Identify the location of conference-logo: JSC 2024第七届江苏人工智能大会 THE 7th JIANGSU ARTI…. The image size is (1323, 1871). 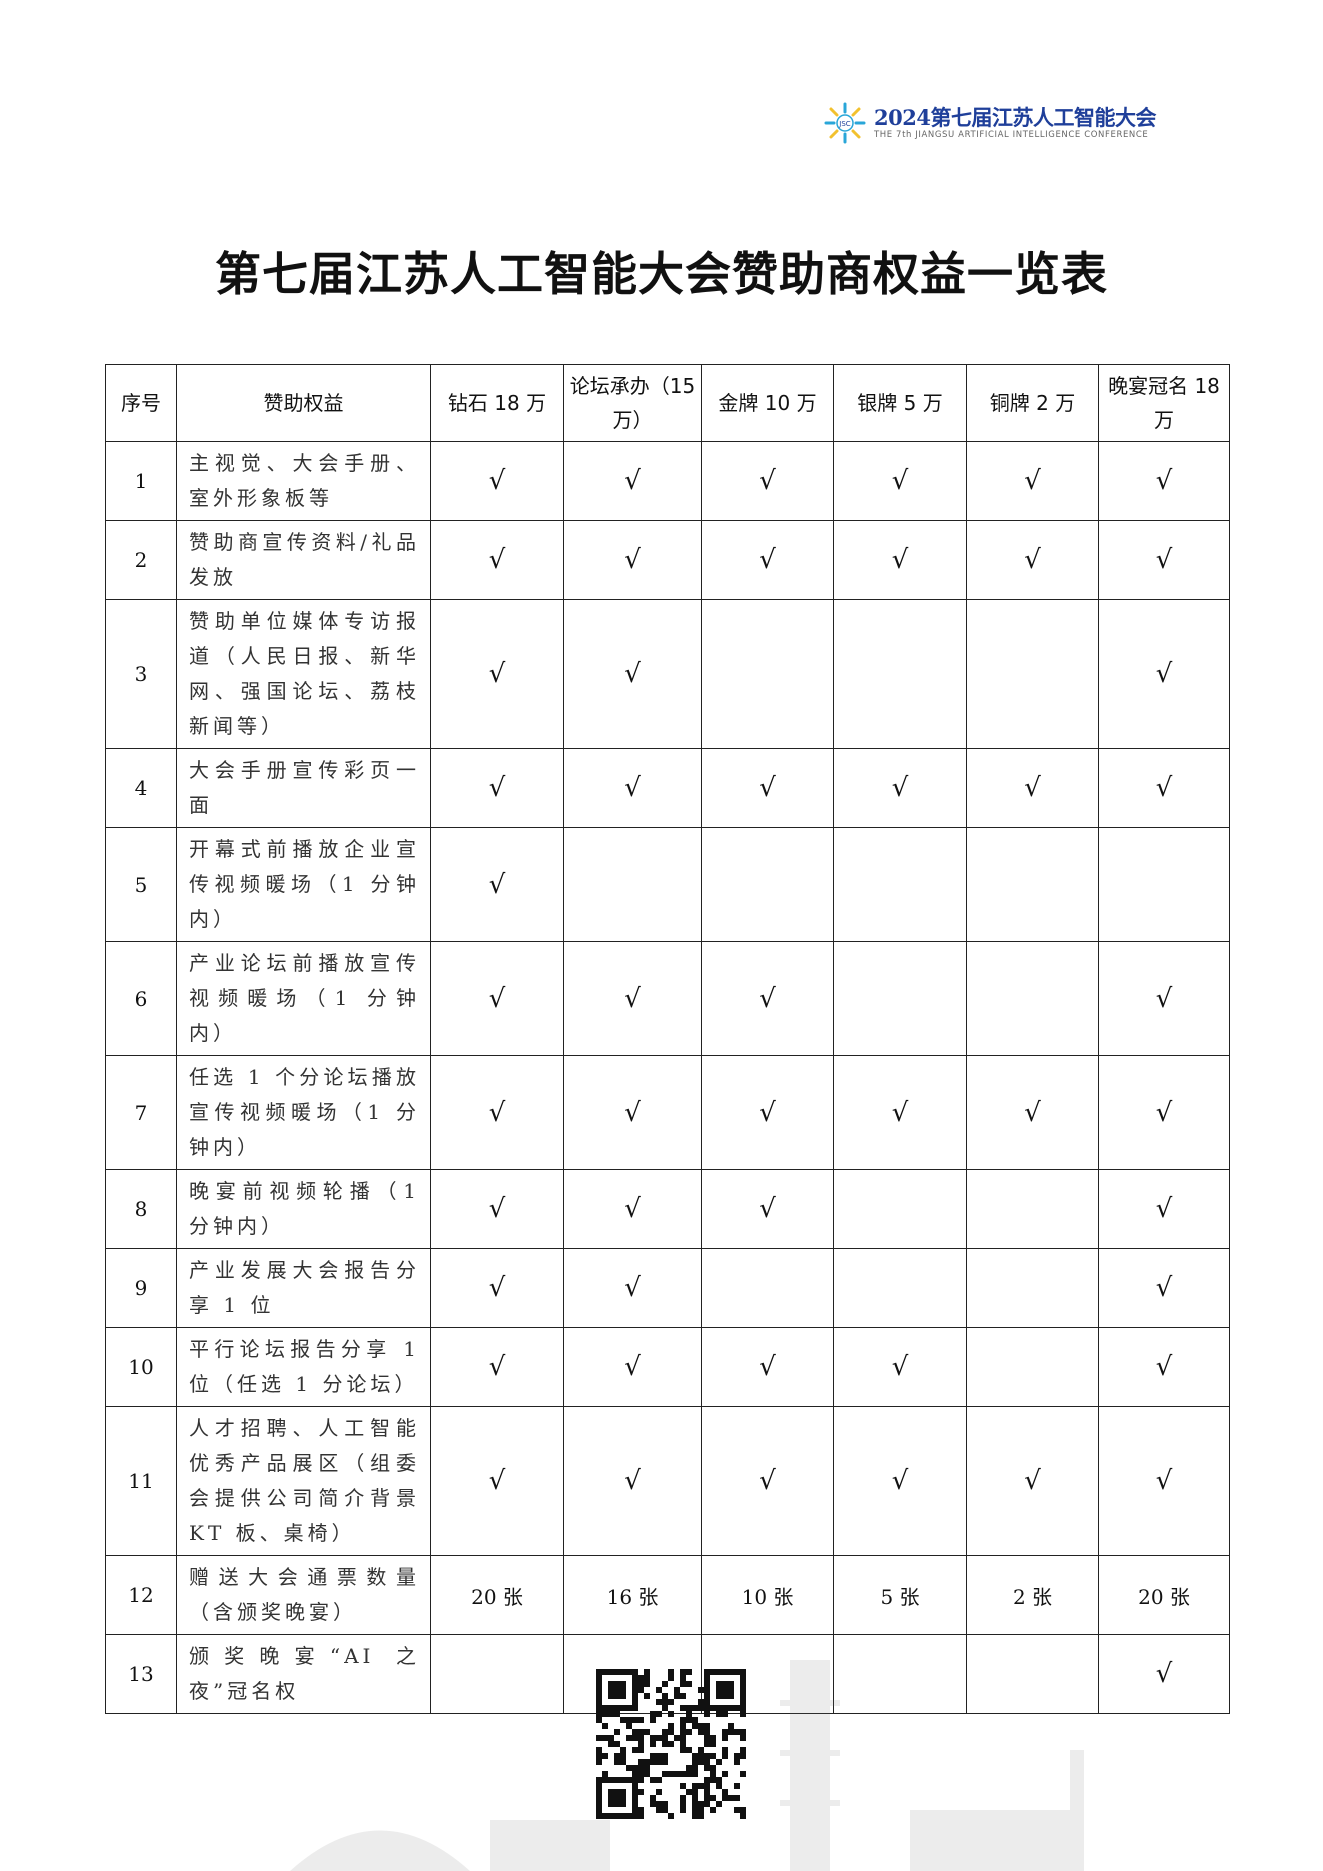
(989, 123).